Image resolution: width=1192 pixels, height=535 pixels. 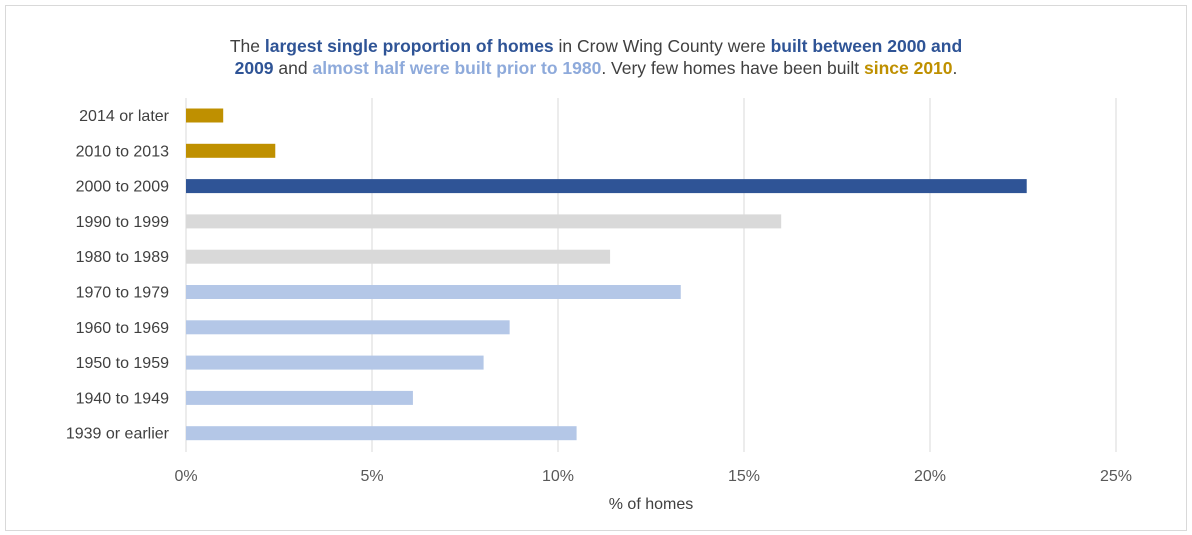 I want to click on category-label: 2000 to 2009, so click(x=123, y=187).